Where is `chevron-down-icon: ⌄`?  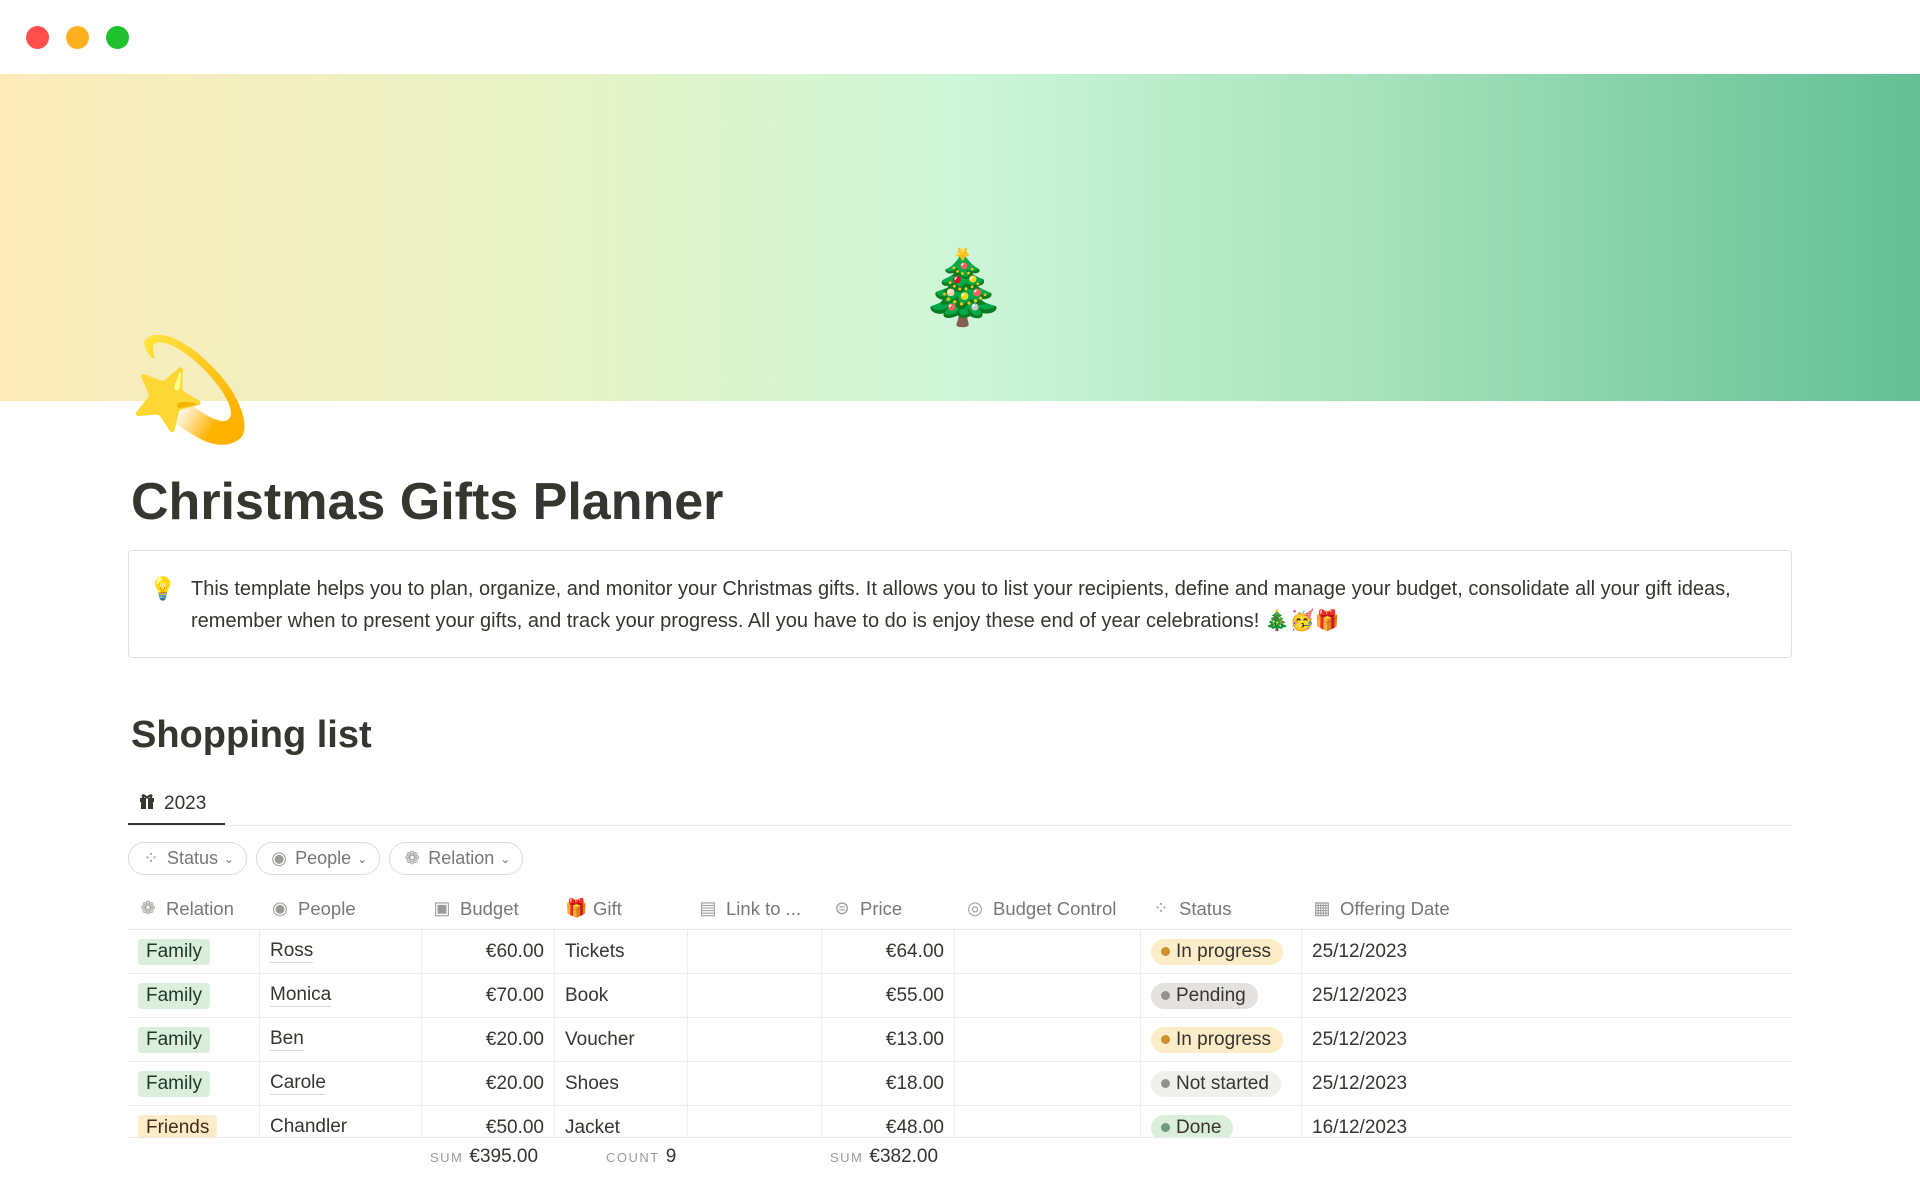 chevron-down-icon: ⌄ is located at coordinates (229, 858).